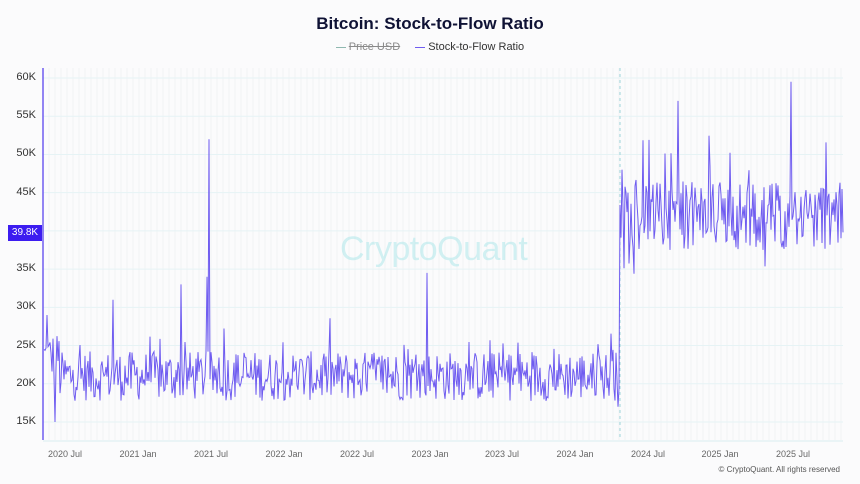 This screenshot has width=860, height=484. What do you see at coordinates (26, 344) in the screenshot?
I see `y-tick-label: 25K` at bounding box center [26, 344].